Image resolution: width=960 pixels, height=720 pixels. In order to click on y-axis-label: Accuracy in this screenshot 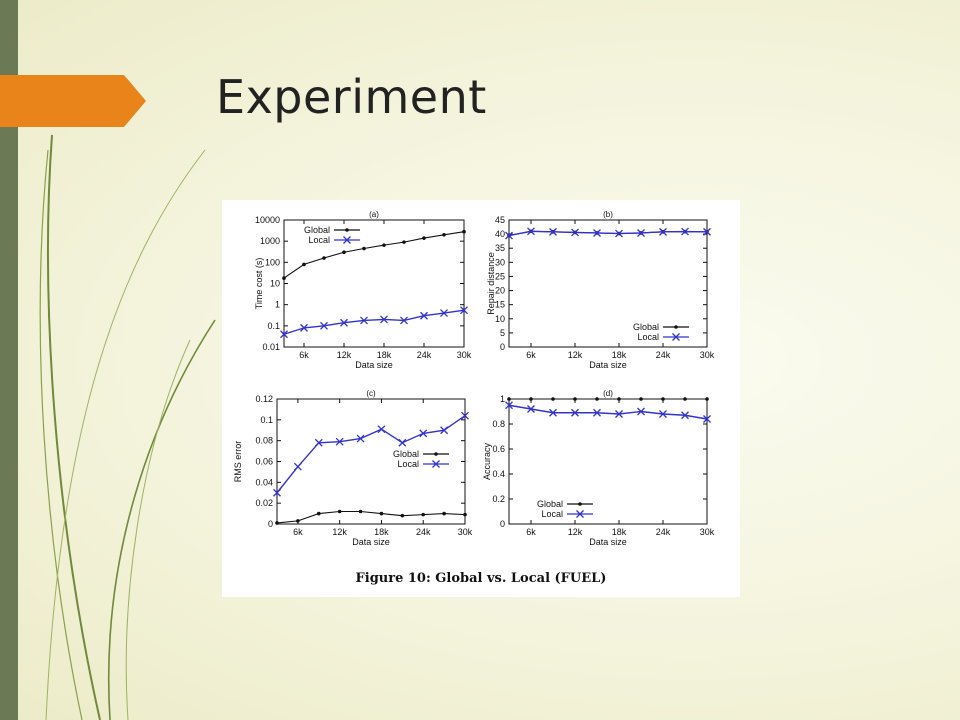, I will do `click(487, 461)`.